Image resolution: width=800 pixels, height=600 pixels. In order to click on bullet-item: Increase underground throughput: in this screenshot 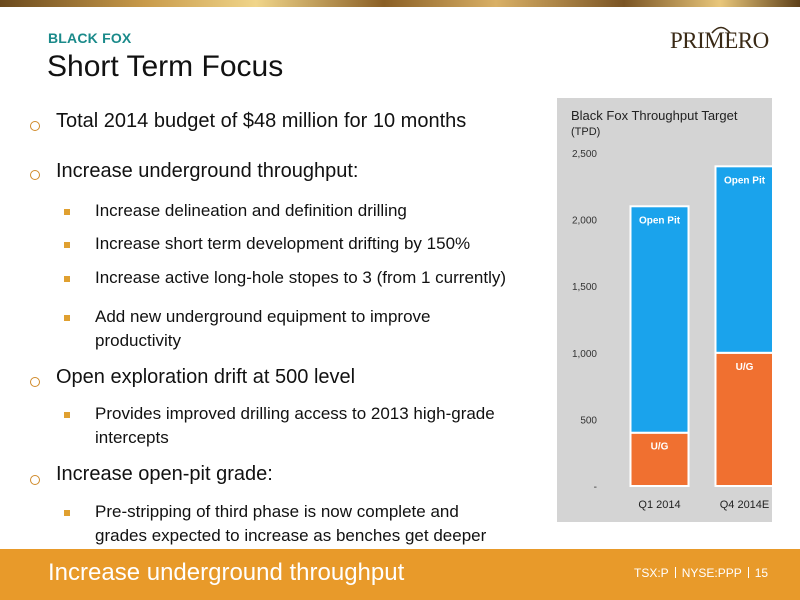, I will do `click(207, 171)`.